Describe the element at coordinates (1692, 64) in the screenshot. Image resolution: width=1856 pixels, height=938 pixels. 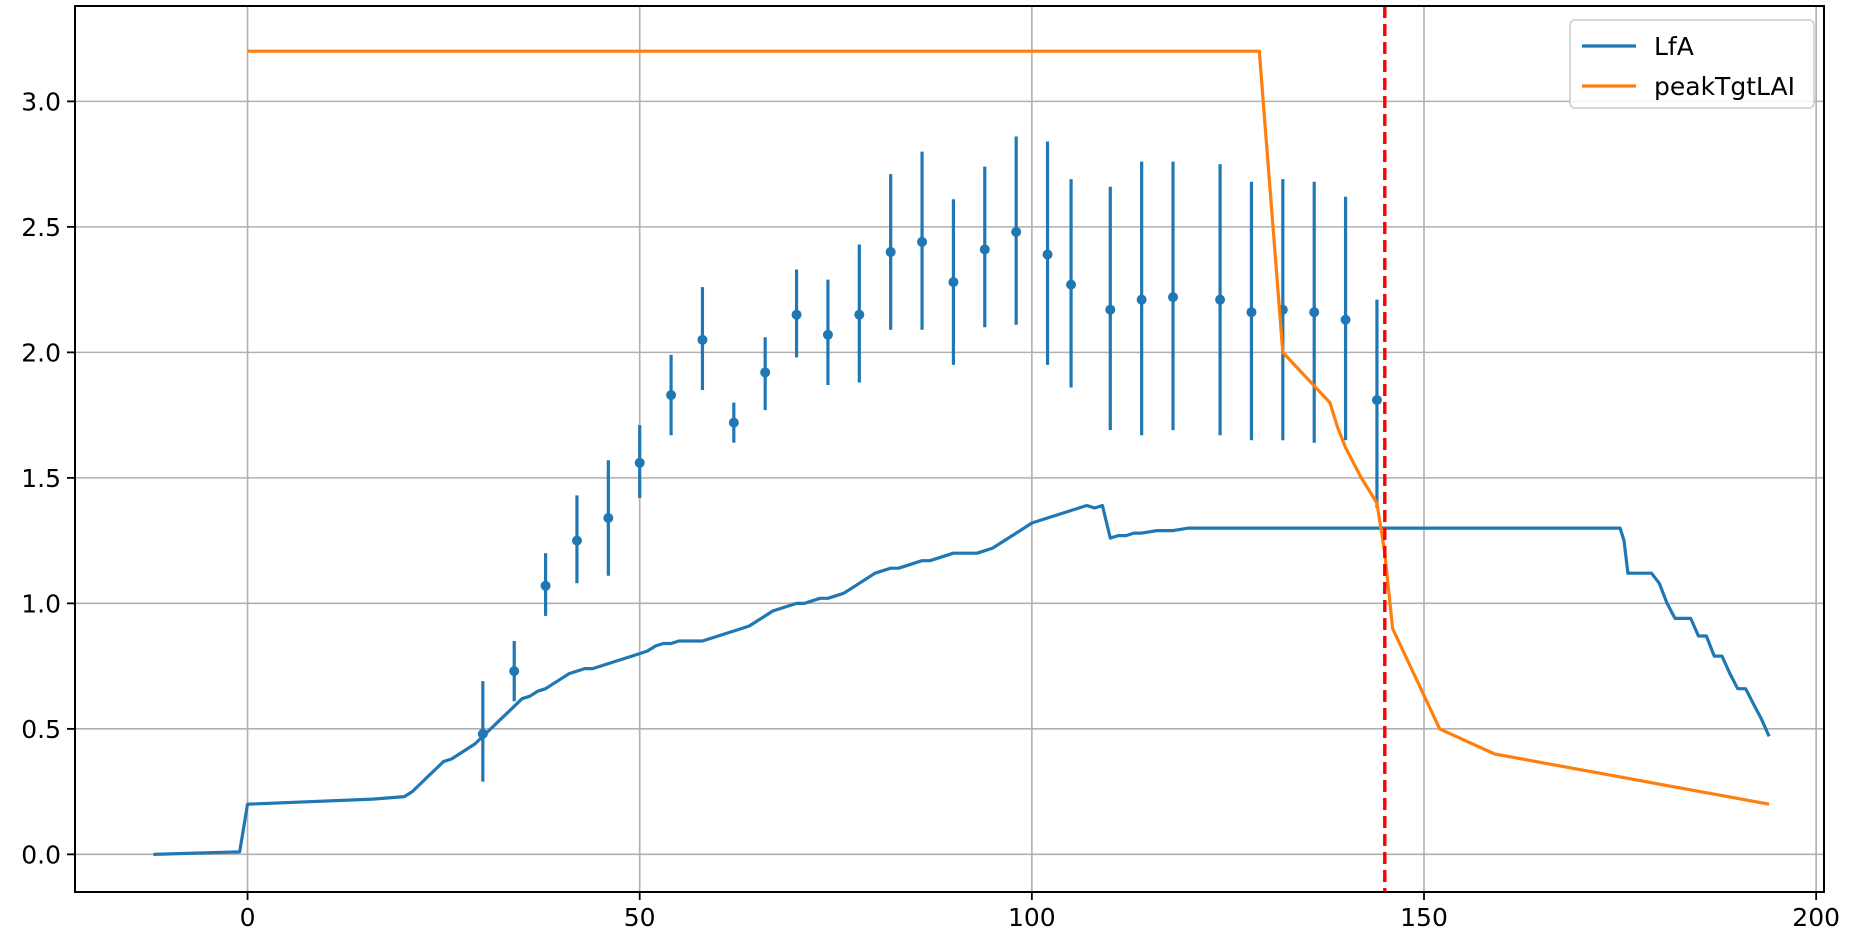
I see `legend: LfA peakTgtLAI` at that location.